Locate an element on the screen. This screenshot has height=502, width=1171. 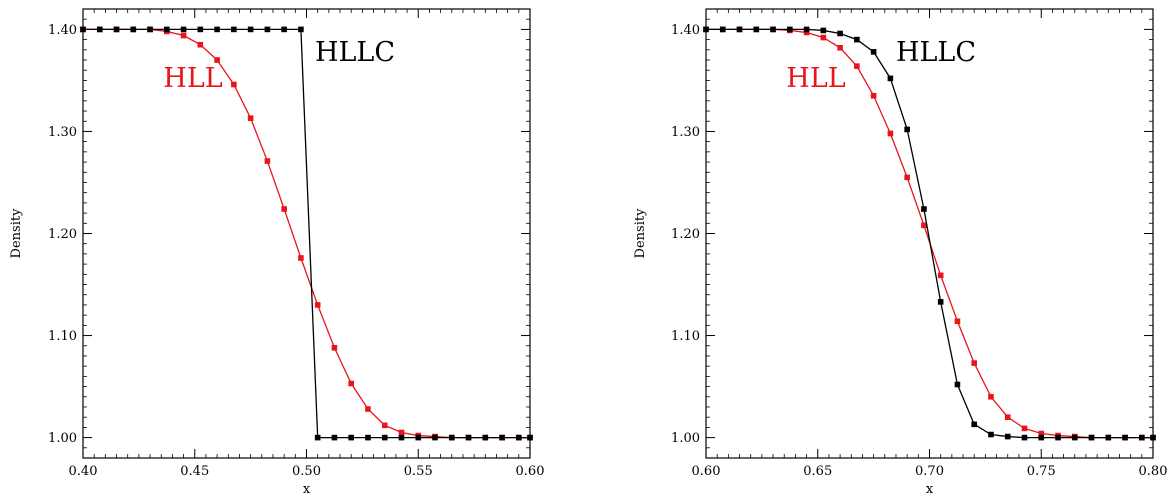
series-label-hll: HLL is located at coordinates (192, 78).